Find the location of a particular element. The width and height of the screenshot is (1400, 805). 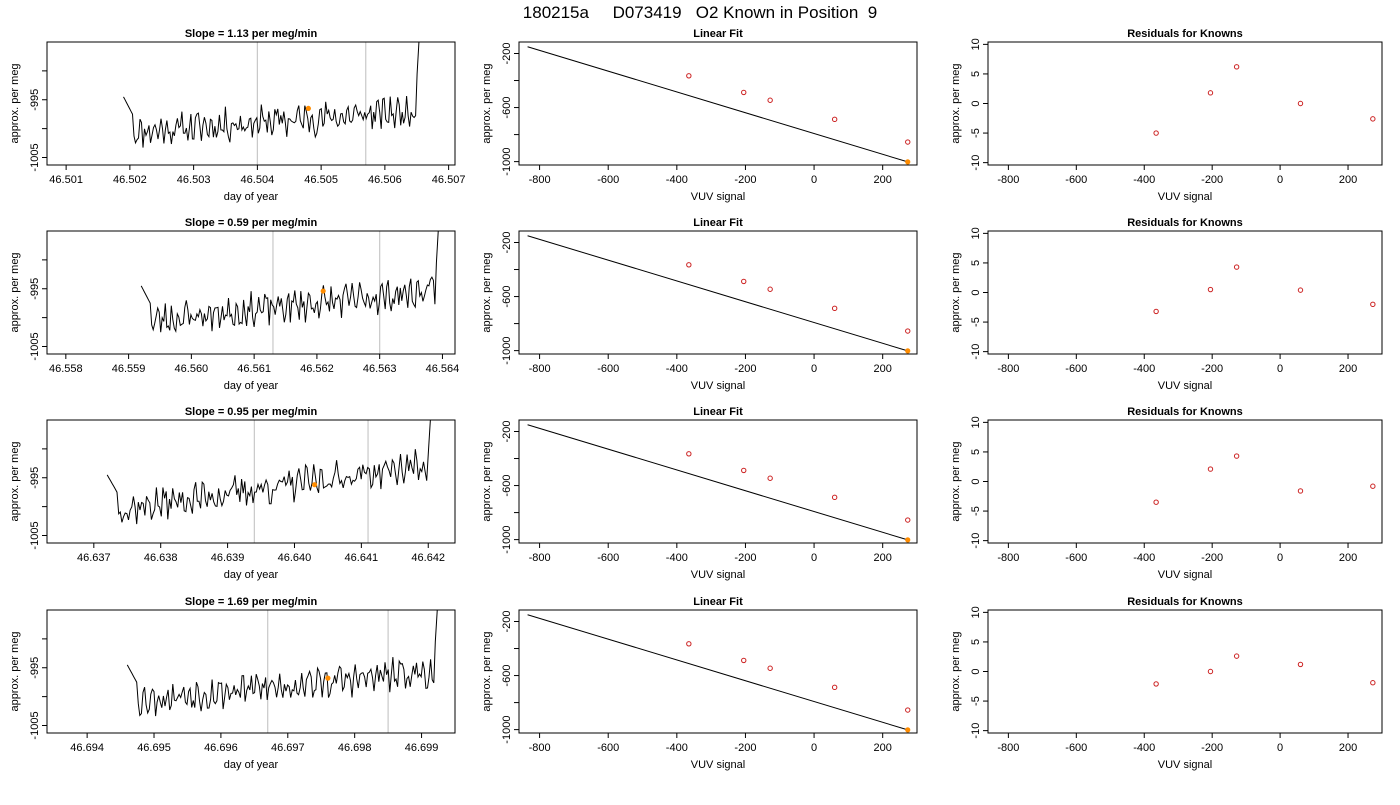

y-tick-label: -200 is located at coordinates (507, 431).